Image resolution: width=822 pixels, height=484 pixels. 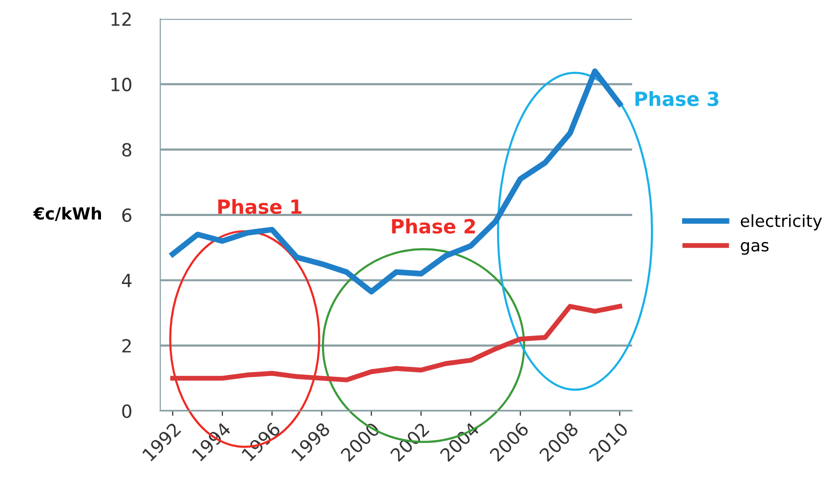 I want to click on legend-label: gas, so click(x=754, y=248).